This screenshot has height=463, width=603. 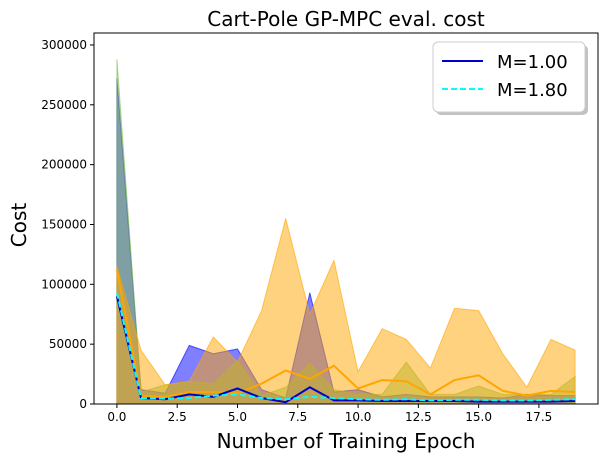 I want to click on x-tick-label: 17.5, so click(x=539, y=417).